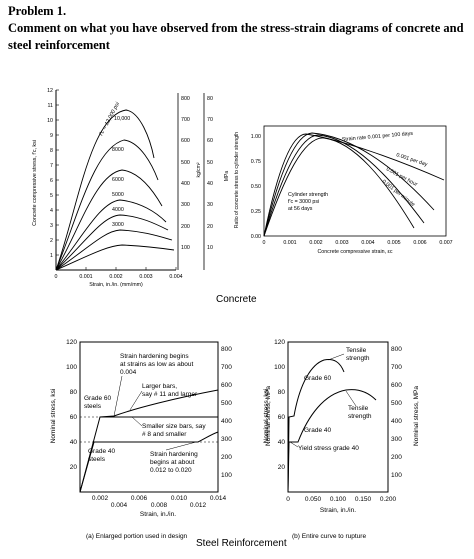 The image size is (474, 559). What do you see at coordinates (185, 141) in the screenshot?
I see `kg-tick: 600` at bounding box center [185, 141].